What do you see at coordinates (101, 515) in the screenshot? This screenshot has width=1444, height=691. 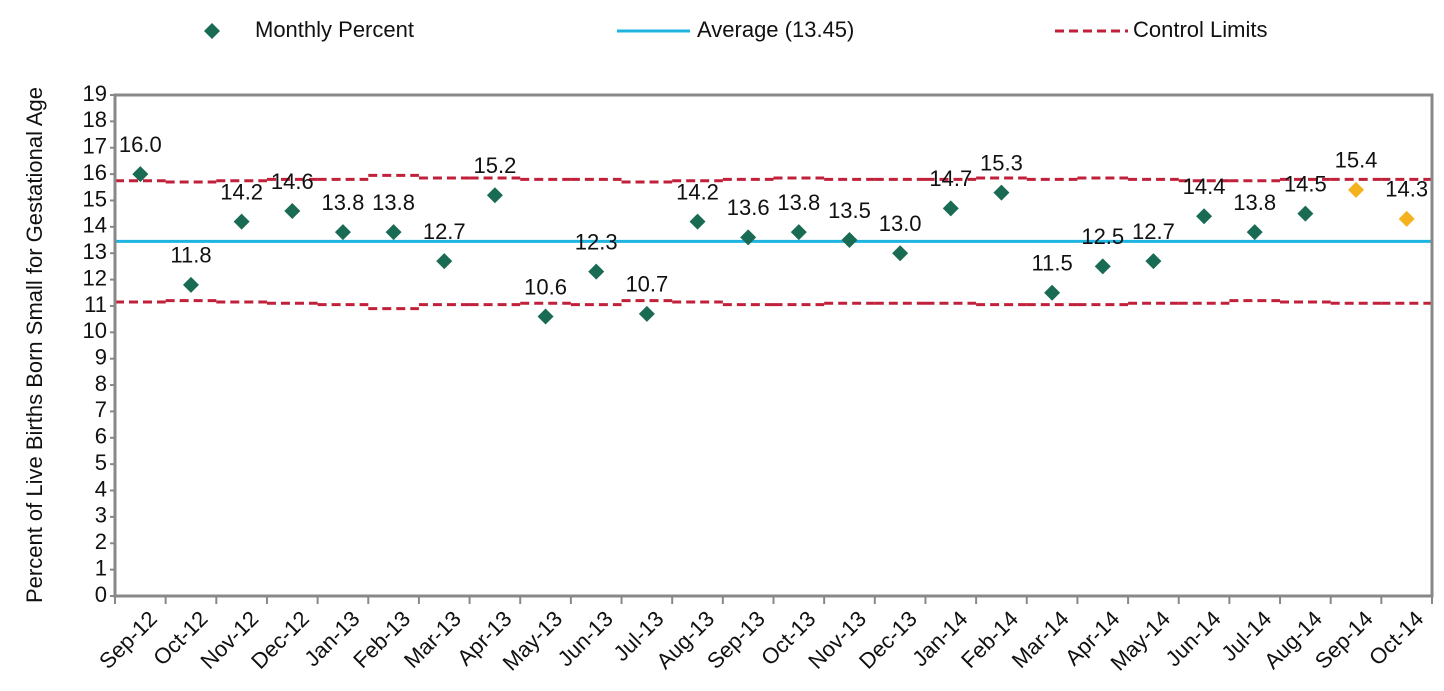 I see `y-tick-label: 3` at bounding box center [101, 515].